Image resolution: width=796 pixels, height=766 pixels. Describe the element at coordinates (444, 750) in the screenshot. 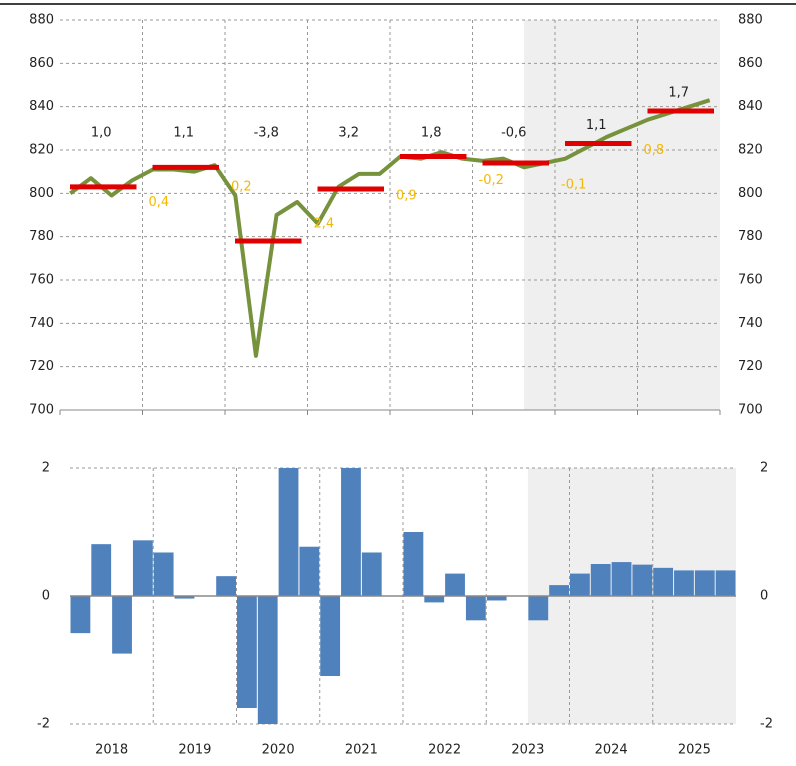

I see `x-tick-label: 2022` at that location.